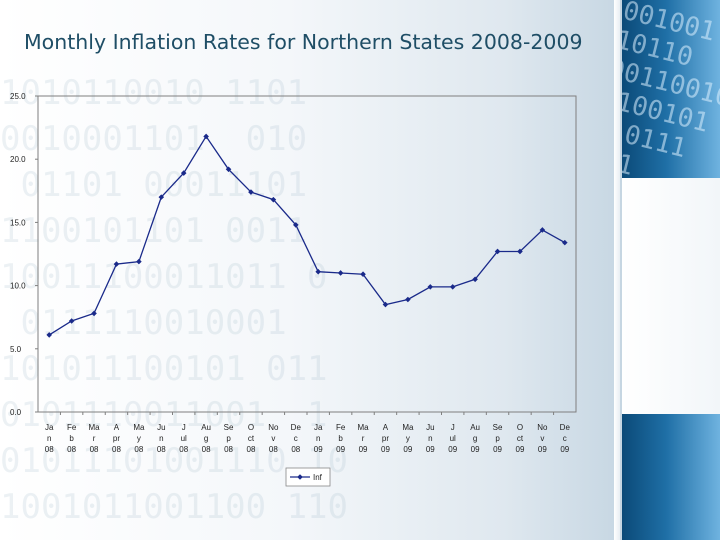 The image size is (720, 540). I want to click on x-tick-label: Ja n 08, so click(49, 438).